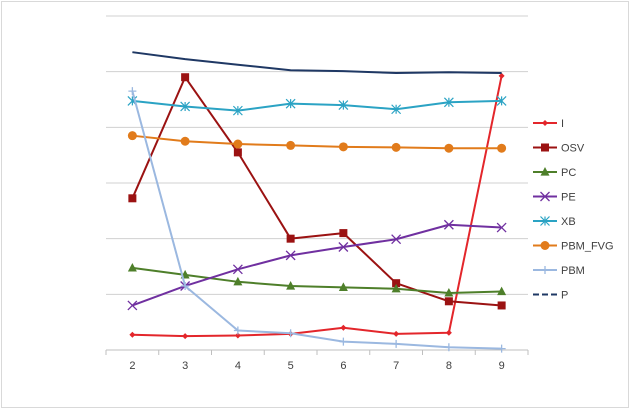  I want to click on series-line-pe, so click(317, 265).